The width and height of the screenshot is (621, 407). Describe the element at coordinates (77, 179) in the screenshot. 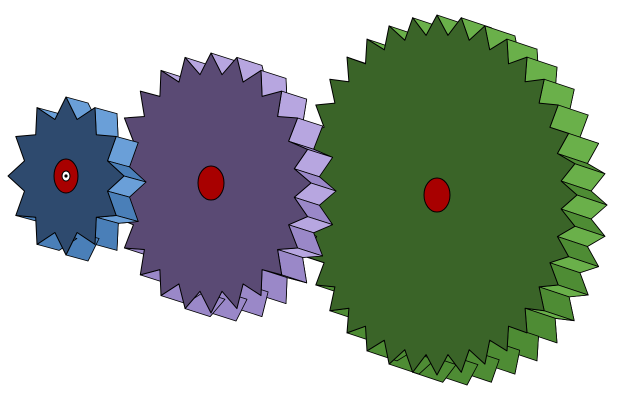

I see `small-gear` at that location.